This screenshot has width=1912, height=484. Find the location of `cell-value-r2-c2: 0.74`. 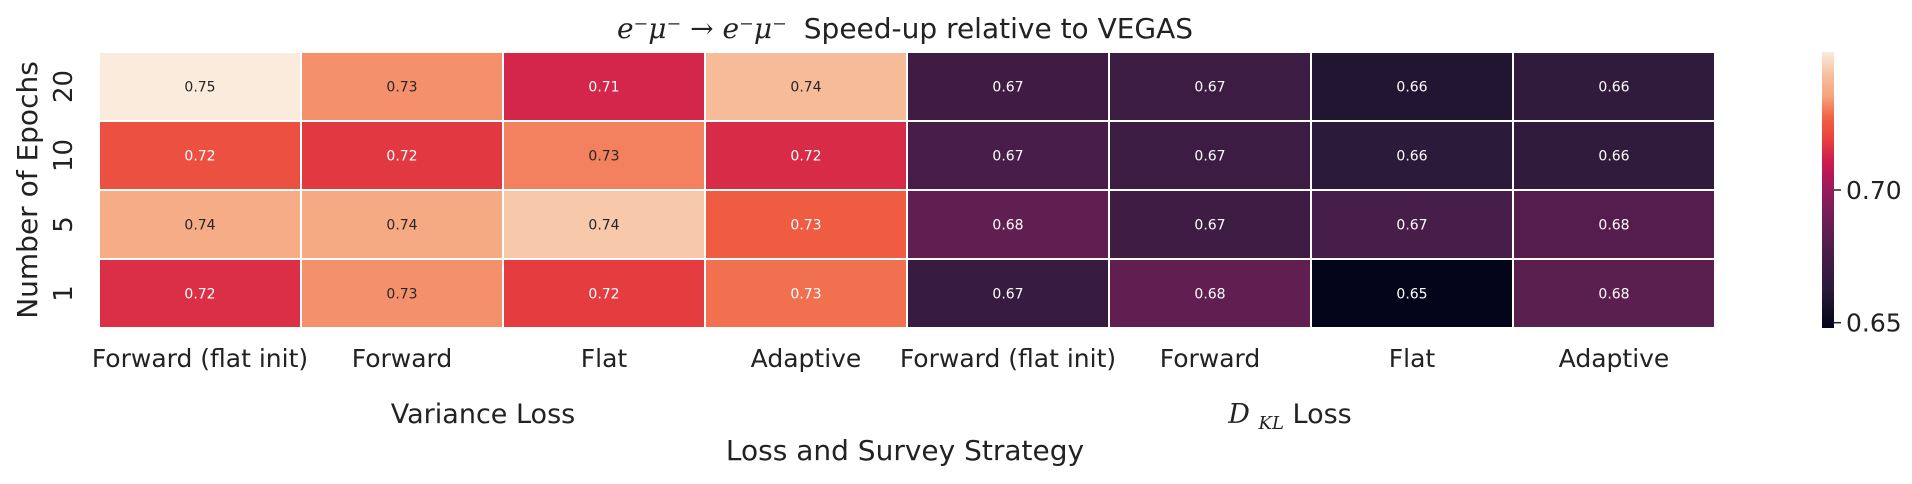

cell-value-r2-c2: 0.74 is located at coordinates (603, 226).